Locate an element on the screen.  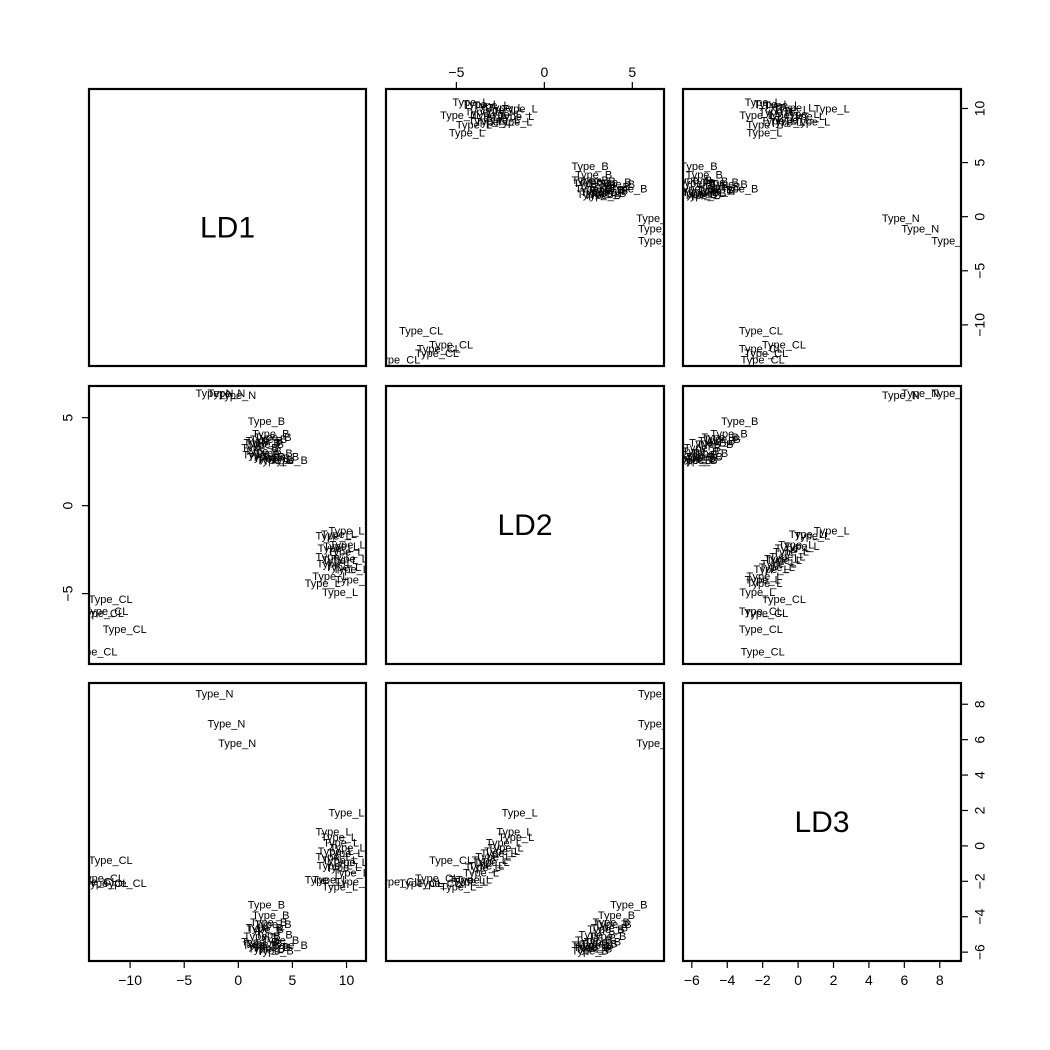
tick-label: 0 is located at coordinates (544, 72).